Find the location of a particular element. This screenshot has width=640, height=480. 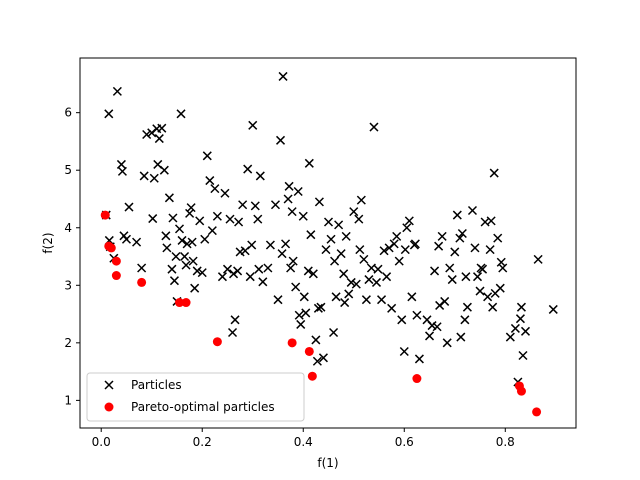

y-tick-label: 3 is located at coordinates (68, 285).